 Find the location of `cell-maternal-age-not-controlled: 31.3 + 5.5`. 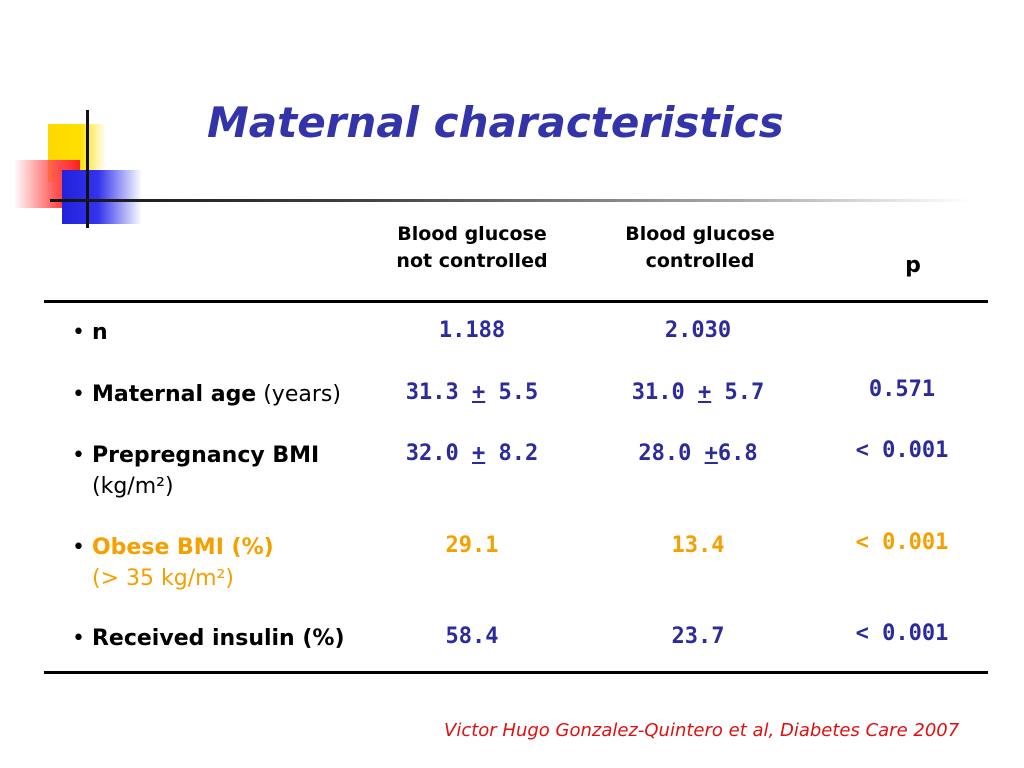

cell-maternal-age-not-controlled: 31.3 + 5.5 is located at coordinates (472, 392).